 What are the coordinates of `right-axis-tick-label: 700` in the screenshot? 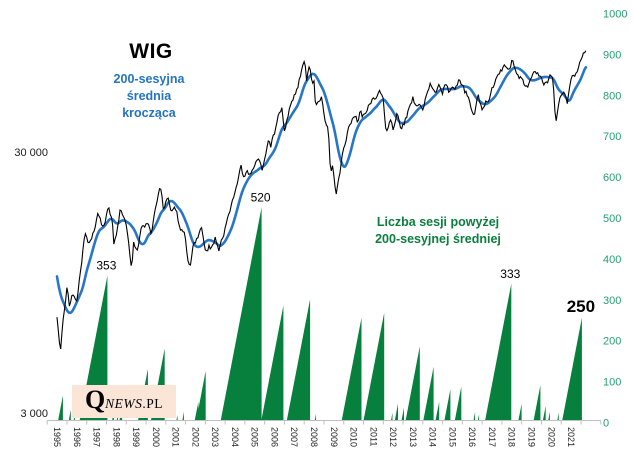 It's located at (612, 137).